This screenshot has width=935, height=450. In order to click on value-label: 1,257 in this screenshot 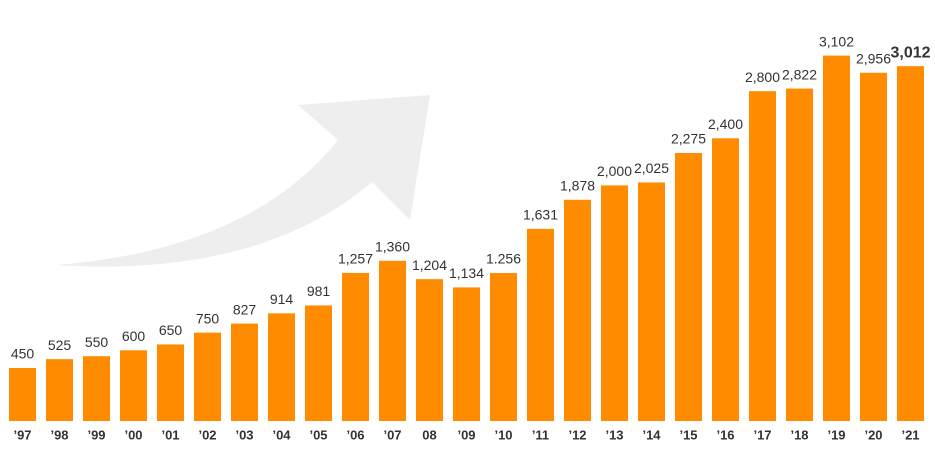, I will do `click(355, 259)`.